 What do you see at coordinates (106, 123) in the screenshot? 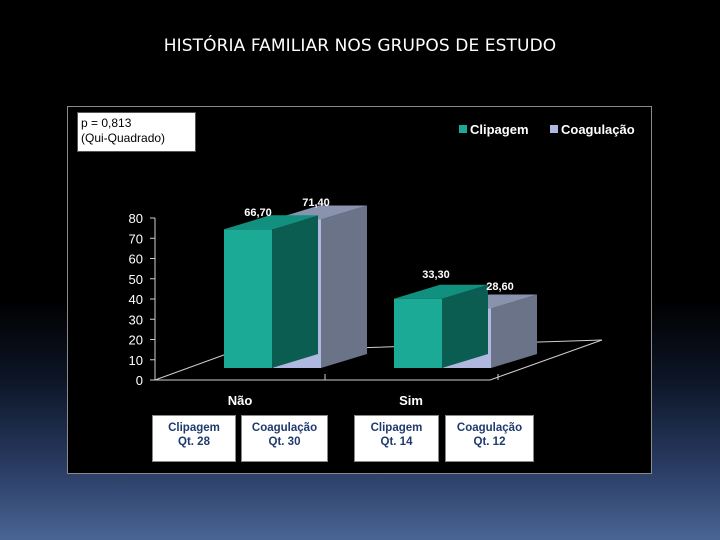
I see `p-value: p = 0,813` at bounding box center [106, 123].